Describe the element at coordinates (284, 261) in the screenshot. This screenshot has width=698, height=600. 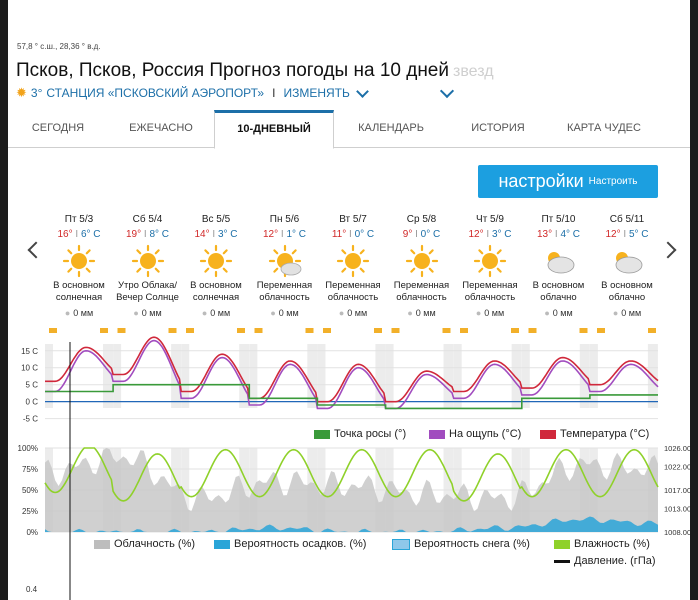
I see `partly-sunny-icon` at that location.